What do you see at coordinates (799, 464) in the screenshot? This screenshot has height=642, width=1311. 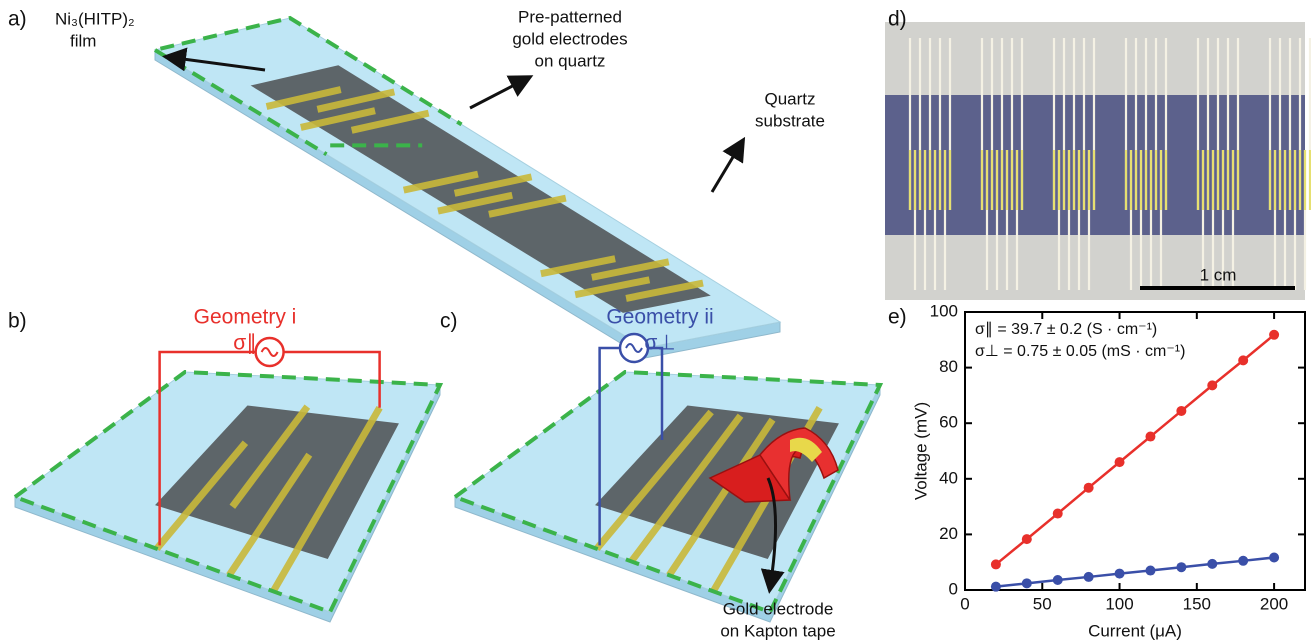 I see `kapton-tape` at bounding box center [799, 464].